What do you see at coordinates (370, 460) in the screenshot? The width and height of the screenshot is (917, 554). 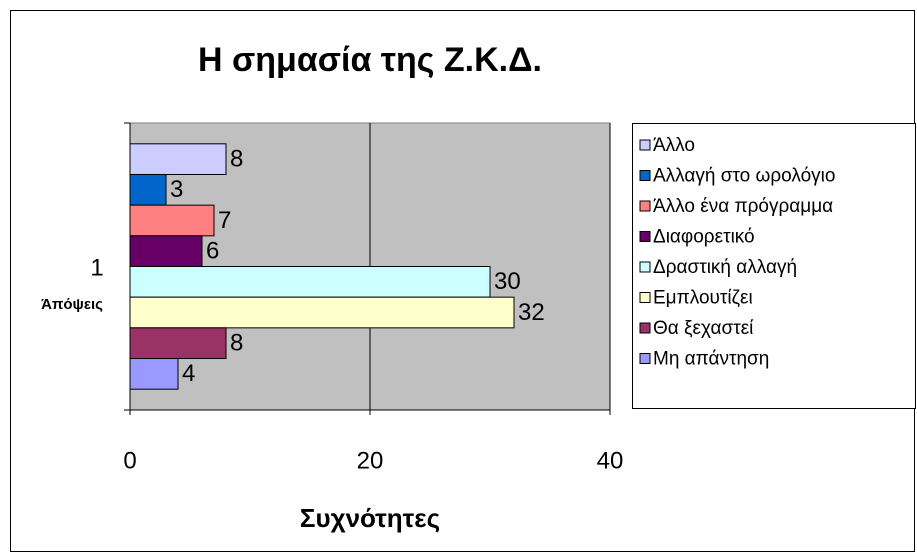 I see `x-tick-label: 20` at bounding box center [370, 460].